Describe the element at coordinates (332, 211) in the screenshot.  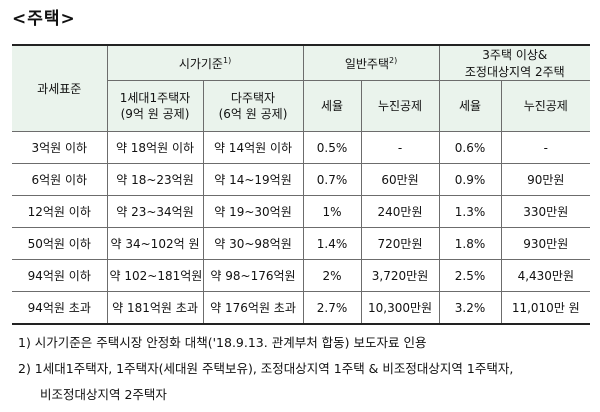
I see `cell-general-rate: 1%` at that location.